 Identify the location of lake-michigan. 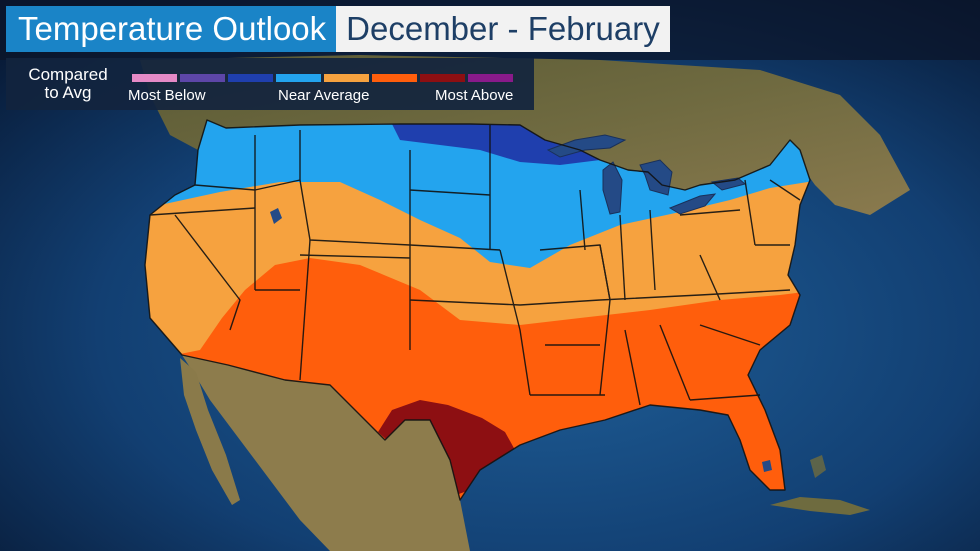
(612, 188).